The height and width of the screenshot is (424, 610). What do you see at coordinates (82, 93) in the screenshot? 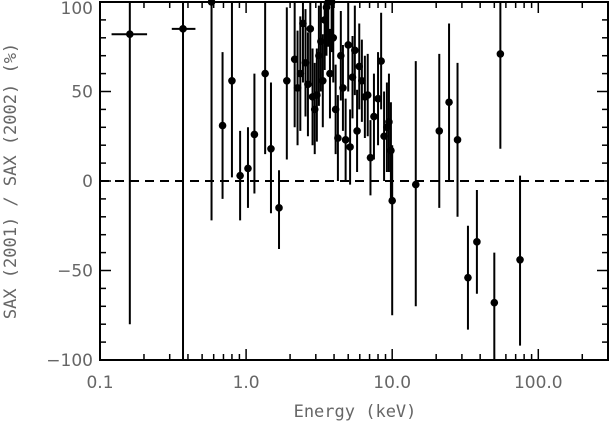
I see `y-tick-label: 50` at bounding box center [82, 93].